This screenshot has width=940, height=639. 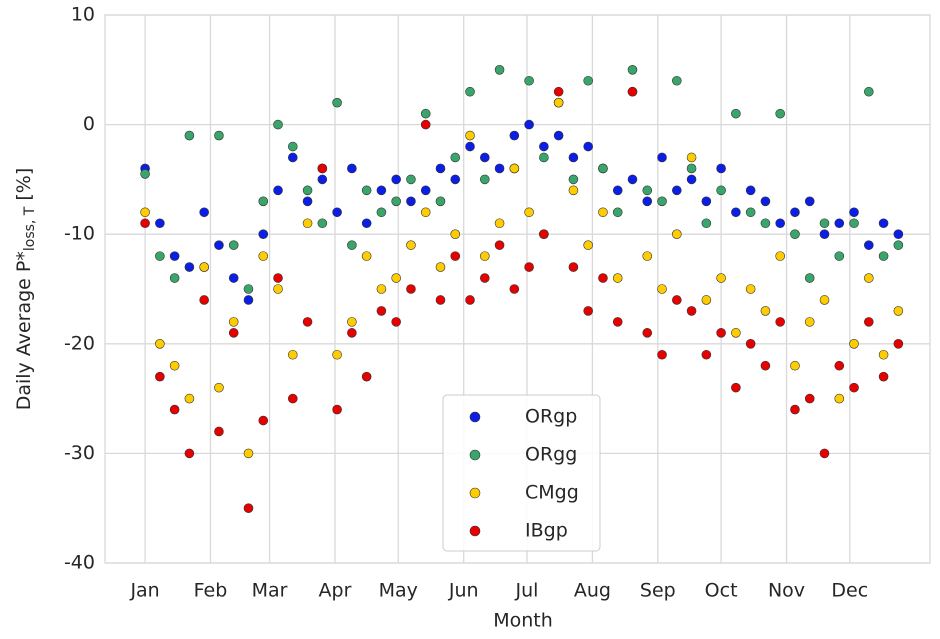 I want to click on y-label-main: Daily Average P*, so click(x=24, y=330).